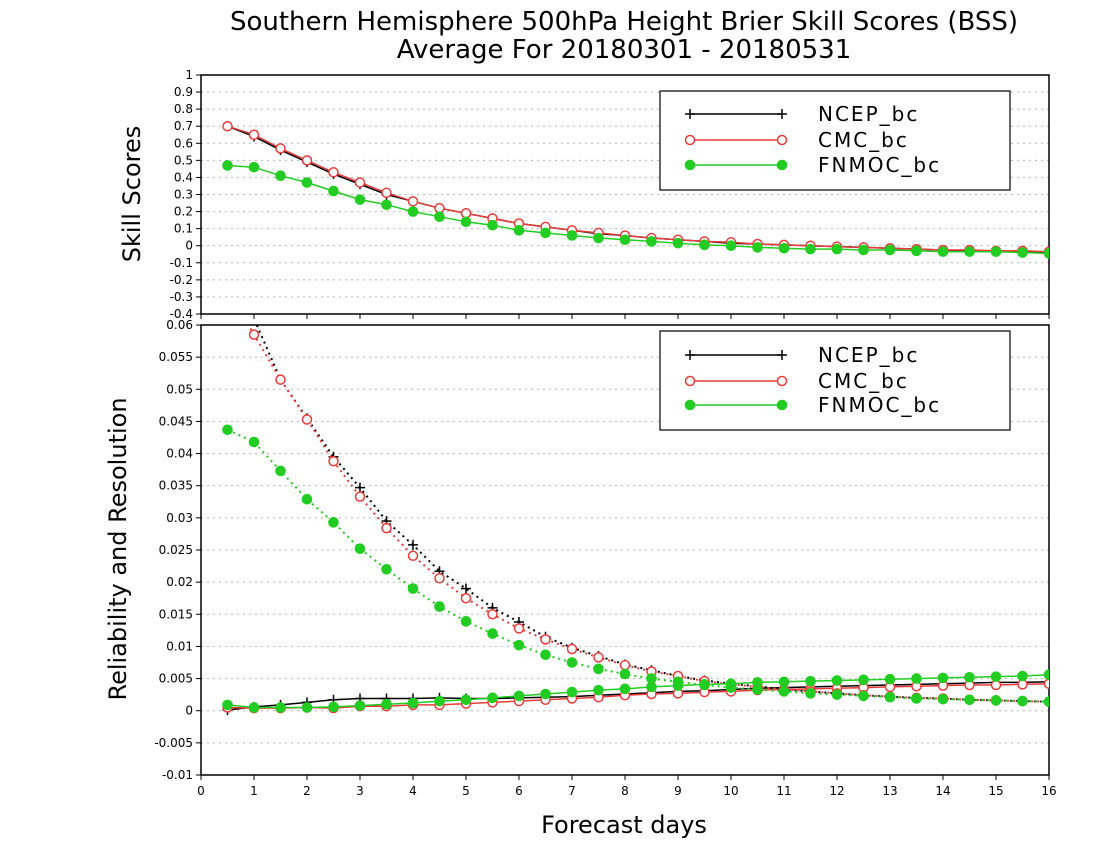  What do you see at coordinates (183, 195) in the screenshot?
I see `y-tick-label: 0.3` at bounding box center [183, 195].